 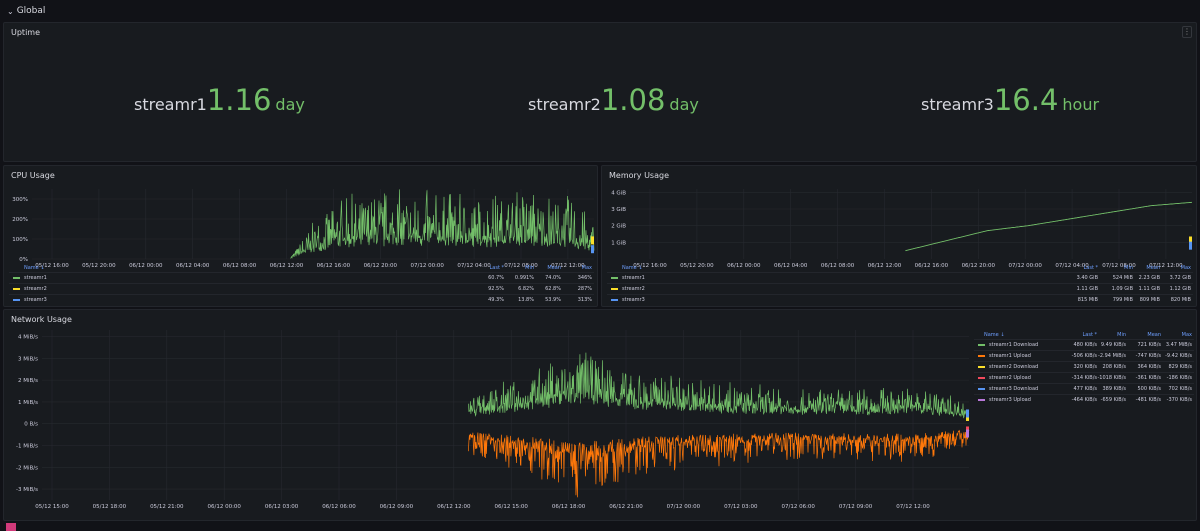 I want to click on legend-series-name: streamr3 Download, so click(x=1014, y=389).